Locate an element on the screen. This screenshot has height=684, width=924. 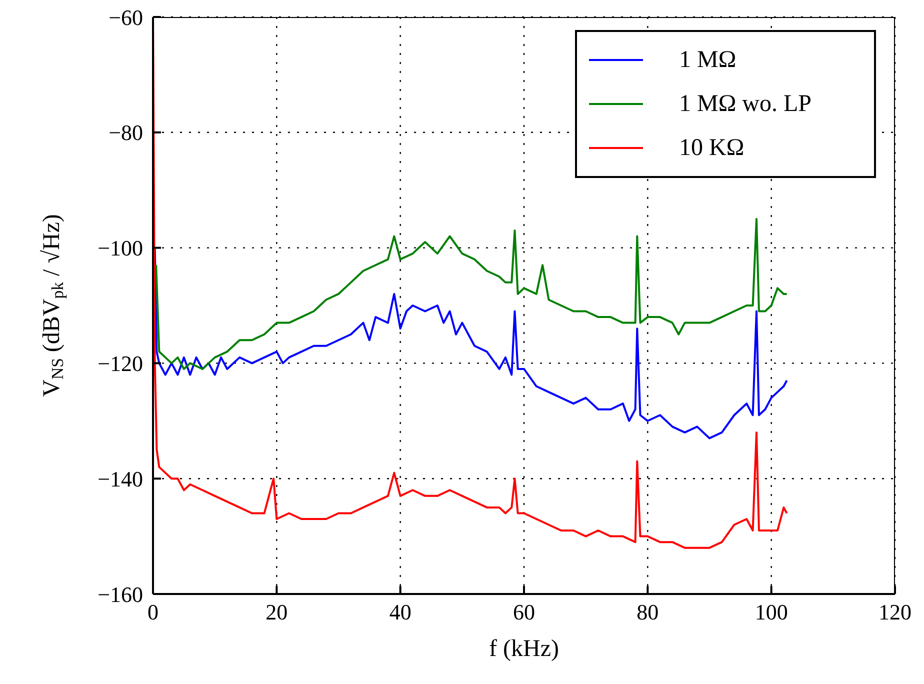
x-axis-title: f (kHz) is located at coordinates (524, 649).